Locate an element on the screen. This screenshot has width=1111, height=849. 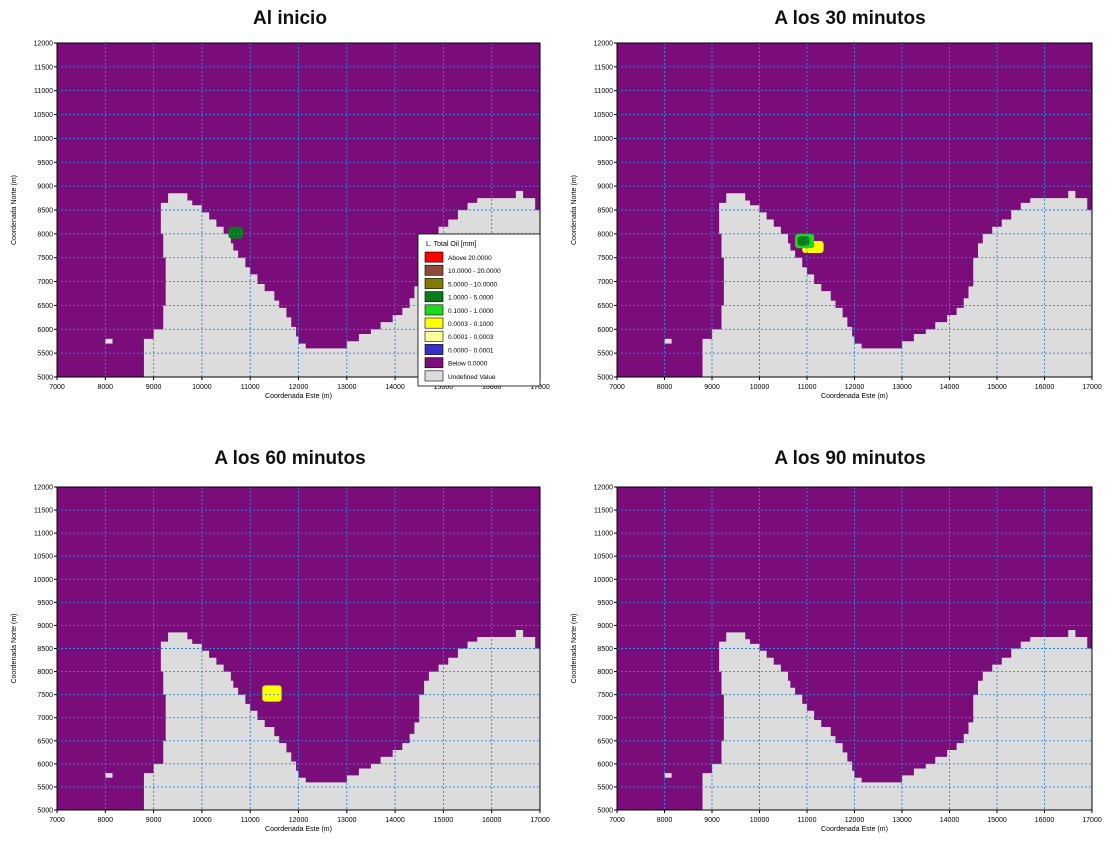
panel-title: A los 60 minutos is located at coordinates (290, 458).